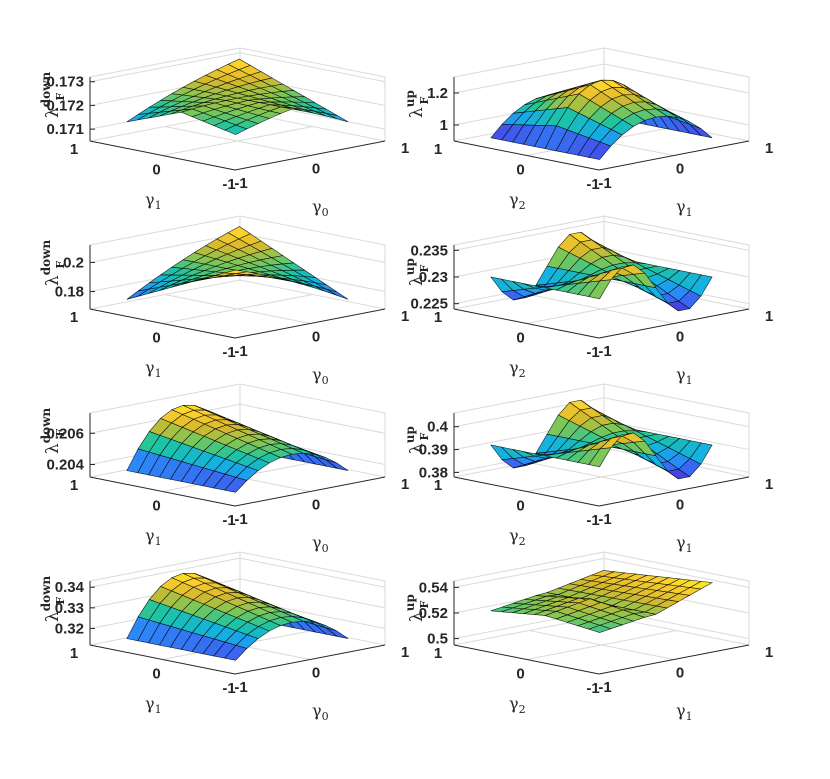  What do you see at coordinates (224, 469) in the screenshot?
I see `surface-panel-5: 0.206 0.204 1 0 -1-1 0 1 γ1 γ0 λdownF` at bounding box center [224, 469].